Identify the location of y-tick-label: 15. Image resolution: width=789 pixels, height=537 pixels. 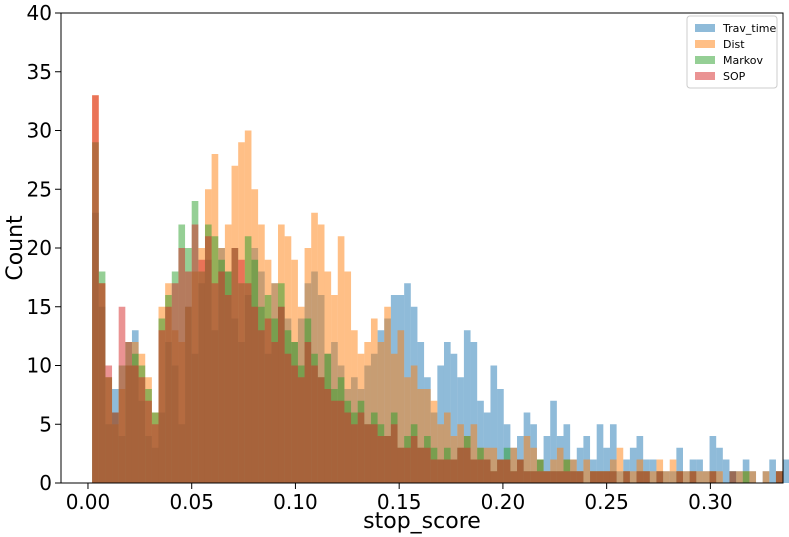
(39, 307).